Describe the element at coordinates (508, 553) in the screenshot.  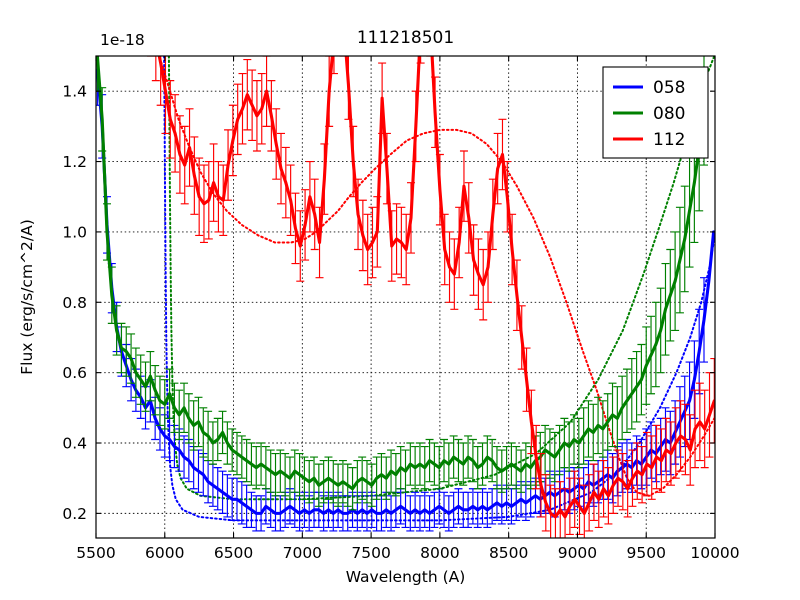
I see `x-tick-label: 8500` at that location.